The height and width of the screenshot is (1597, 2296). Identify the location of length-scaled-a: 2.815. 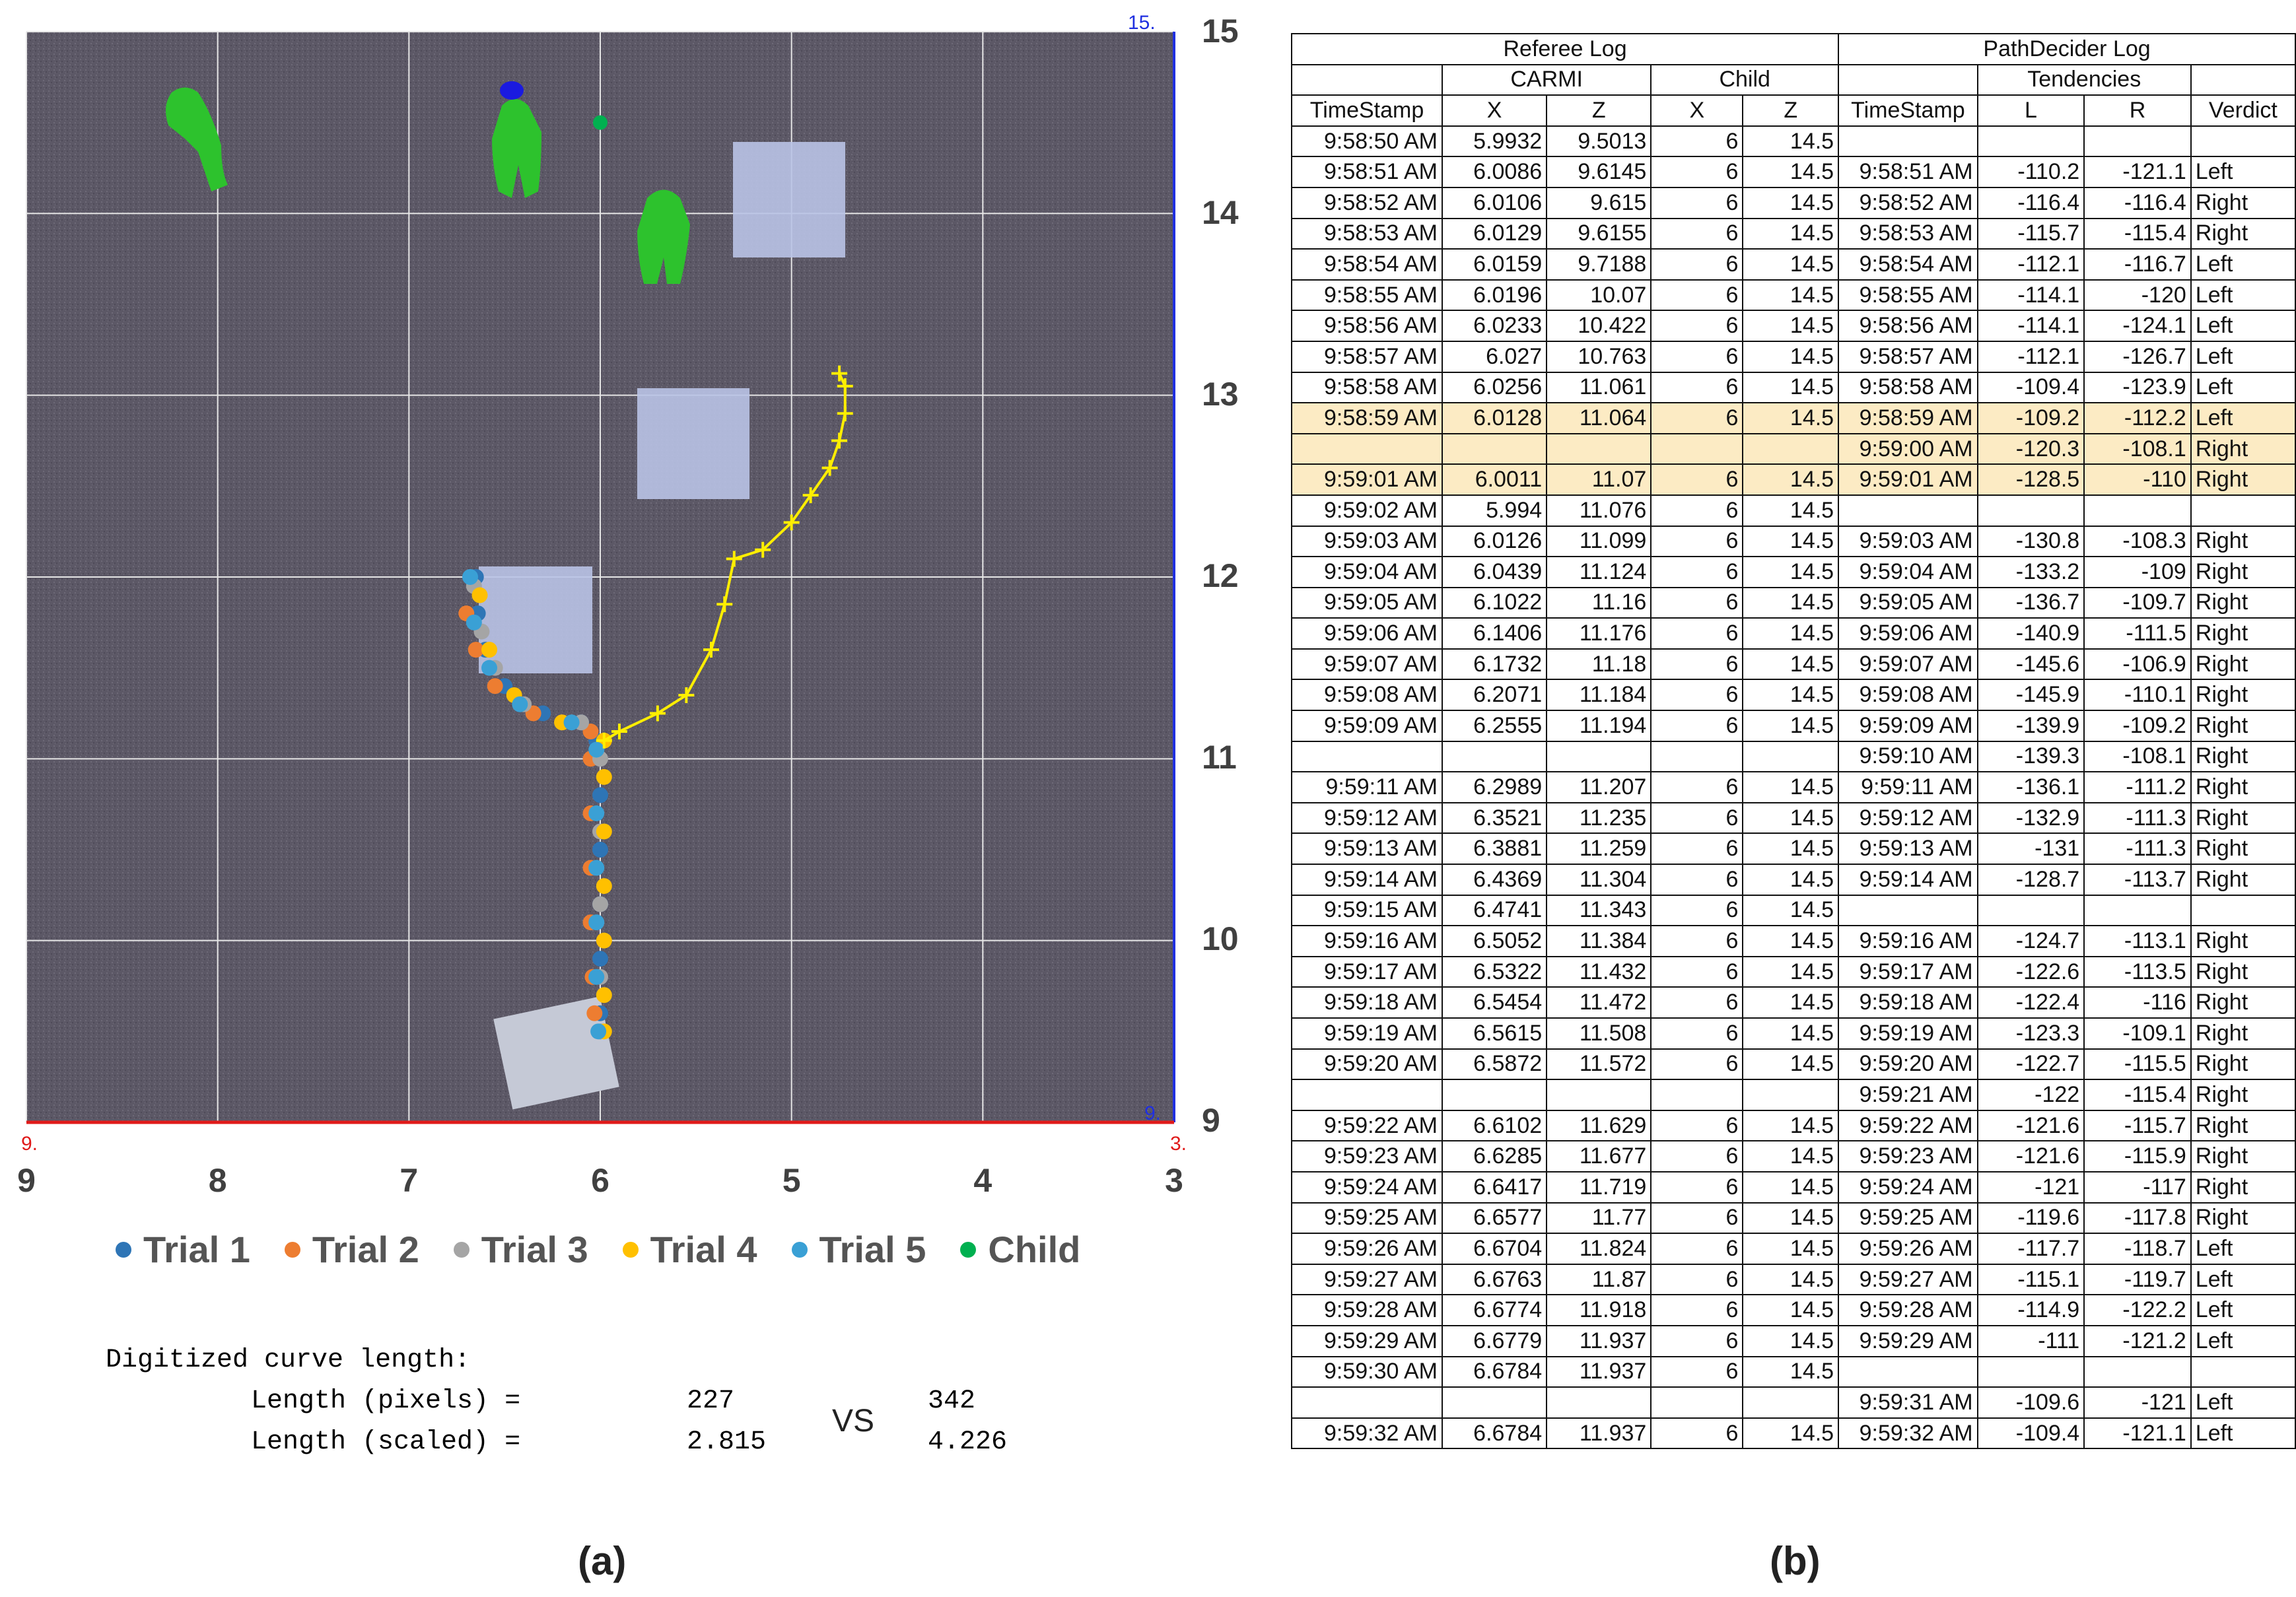
(727, 1442).